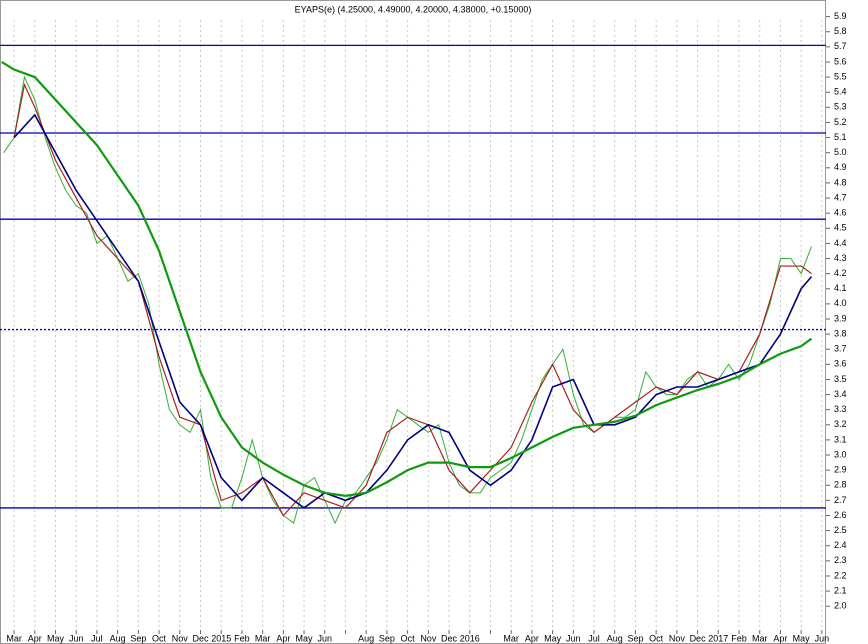  I want to click on y-tick-label: 4.7, so click(840, 197).